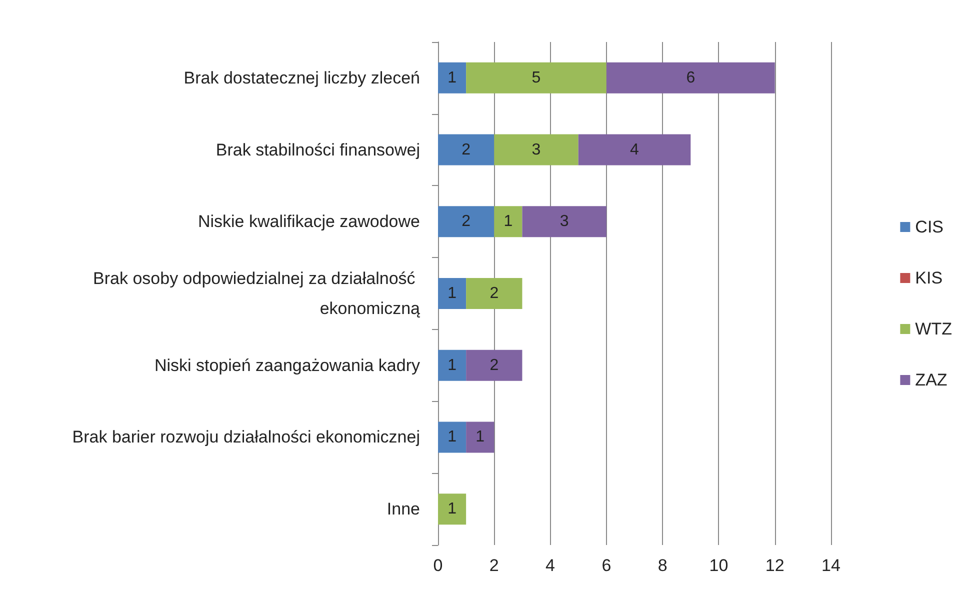 The height and width of the screenshot is (607, 971). What do you see at coordinates (831, 565) in the screenshot?
I see `x-tick-label: 14` at bounding box center [831, 565].